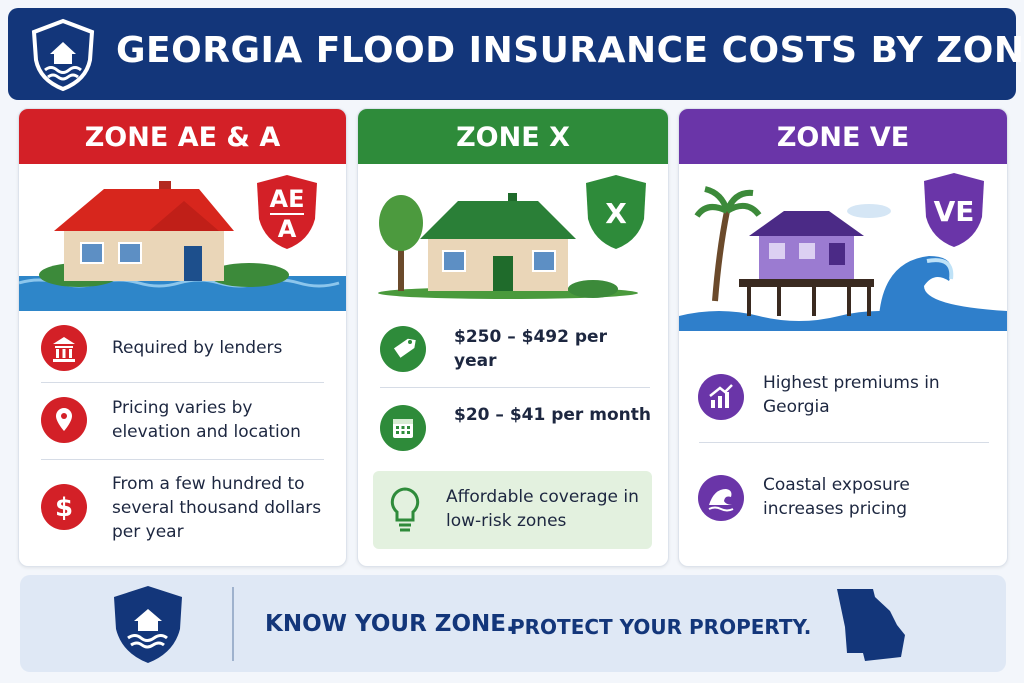  I want to click on title: GEORGIA FLOOD INSURANCE COSTS BY ZONE, so click(570, 50).